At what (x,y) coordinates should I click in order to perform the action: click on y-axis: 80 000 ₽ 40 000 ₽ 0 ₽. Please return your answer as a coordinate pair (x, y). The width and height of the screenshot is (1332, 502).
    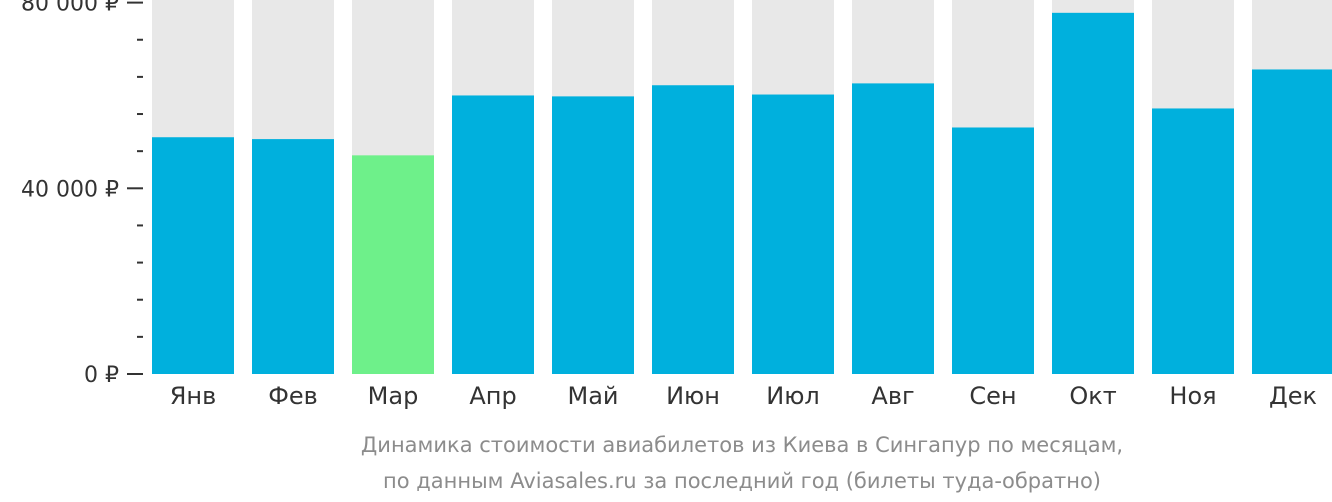
    Looking at the image, I should click on (82, 194).